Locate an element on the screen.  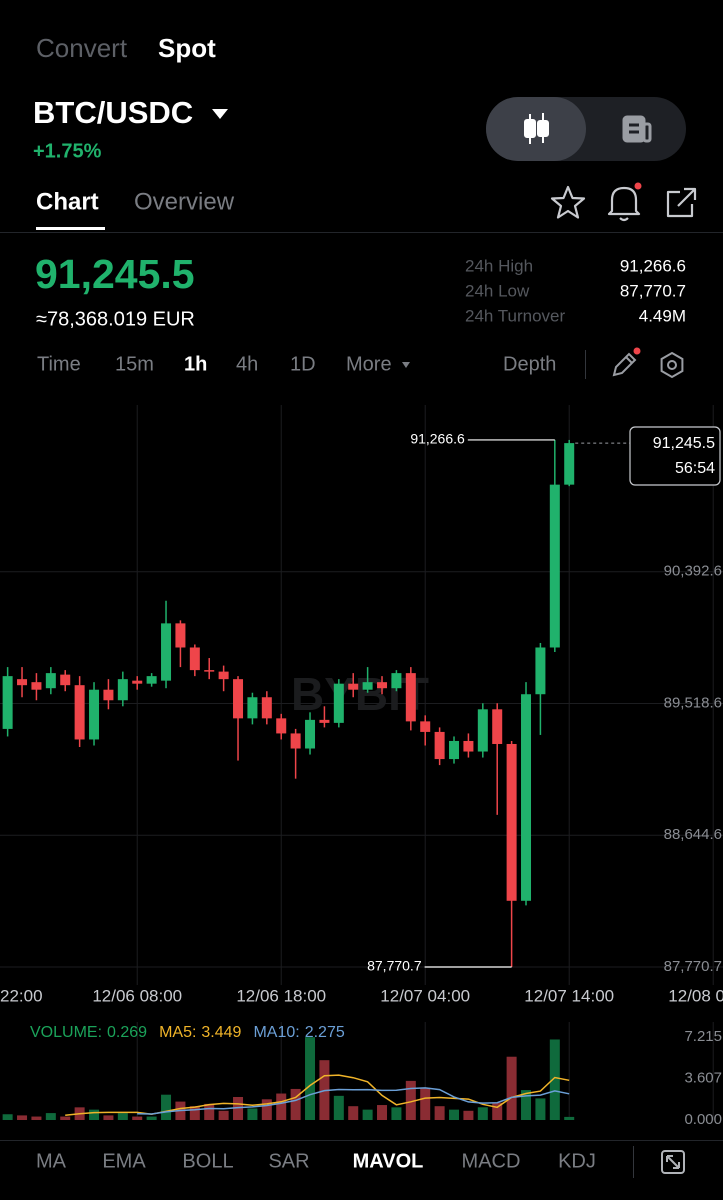
depth-tab: Depth is located at coordinates (529, 364).